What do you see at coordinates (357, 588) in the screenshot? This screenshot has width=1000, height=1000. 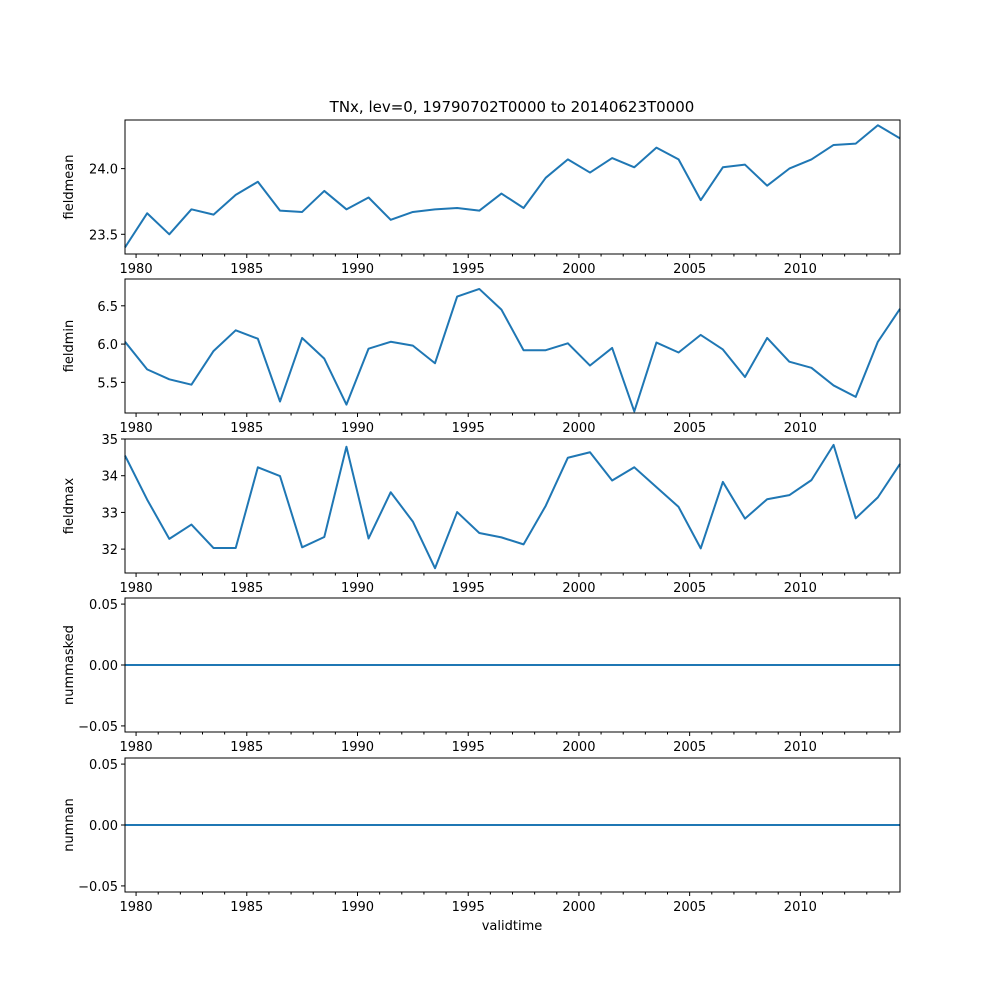 I see `fieldmax-x-tick-label: 1990` at bounding box center [357, 588].